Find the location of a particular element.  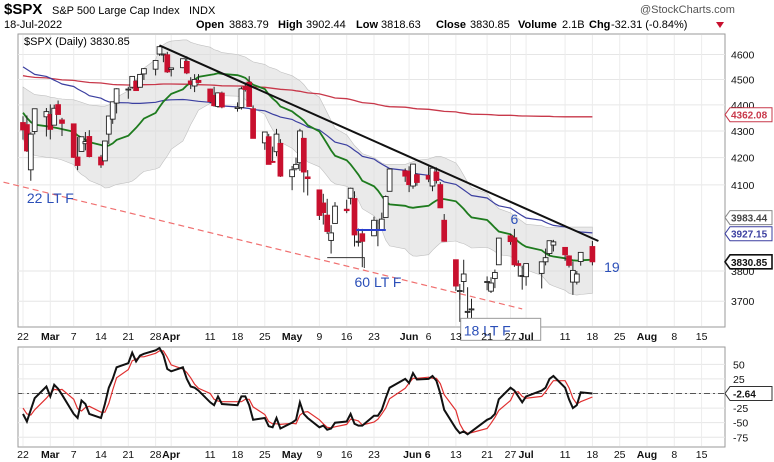

oscillator-date-tick-label: 15 is located at coordinates (702, 455).